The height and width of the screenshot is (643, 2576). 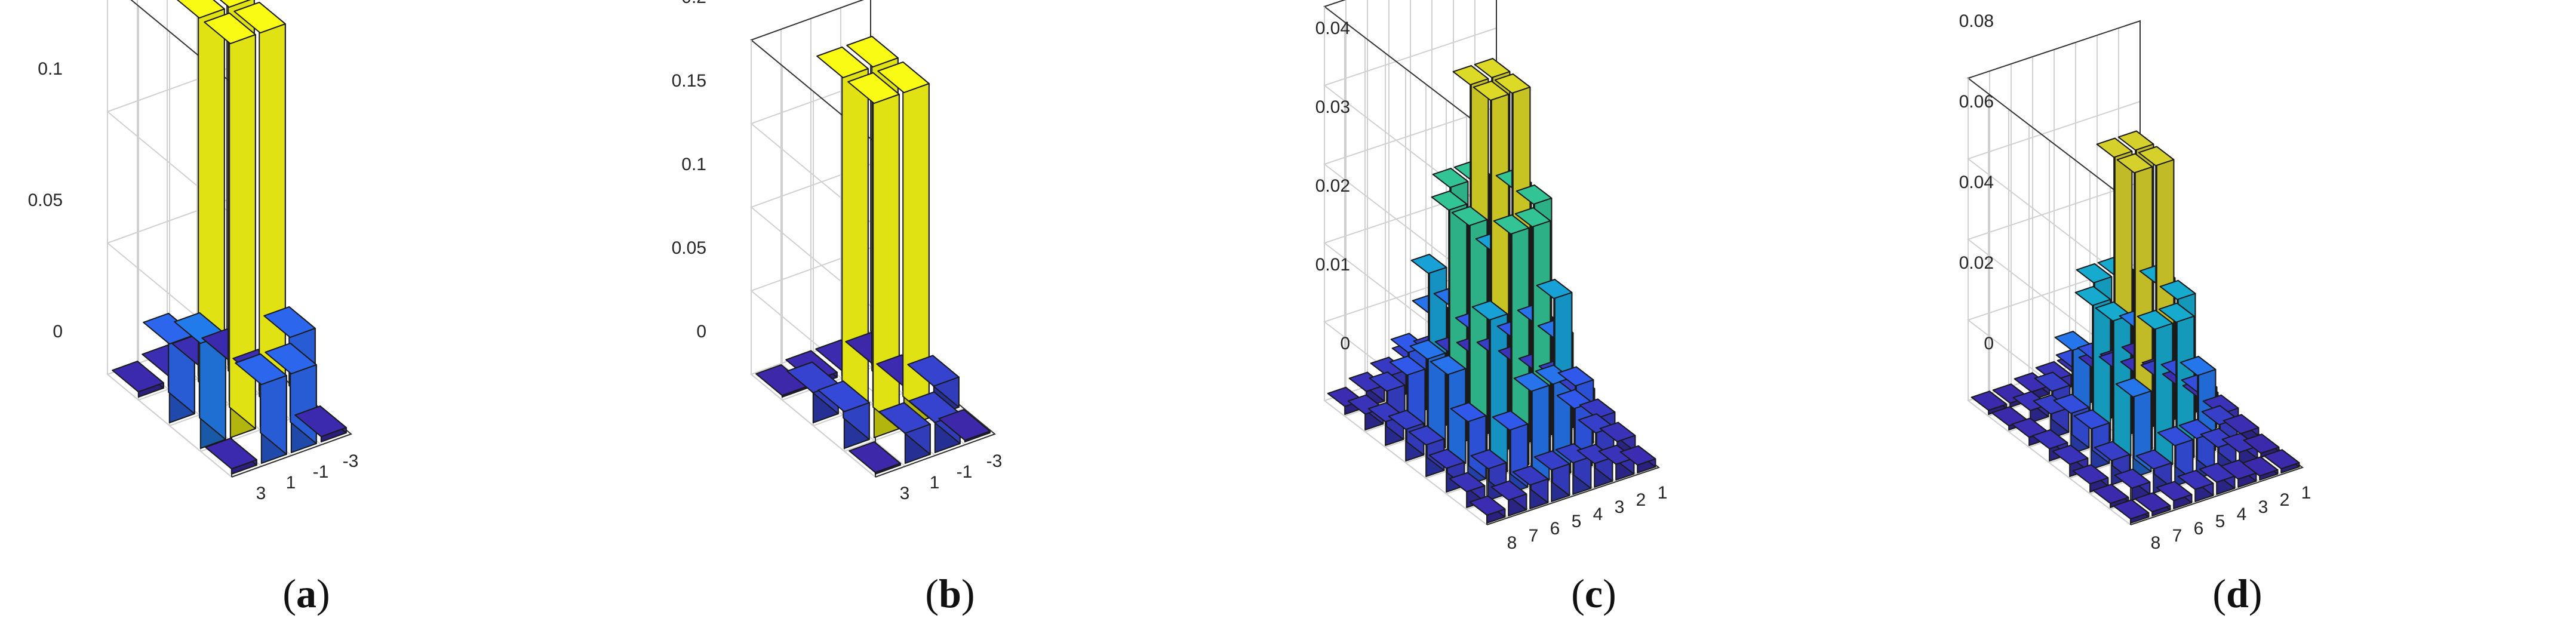 I want to click on chart-panel-a: 00.050.10.15-3-113-3-113, so click(x=193, y=252).